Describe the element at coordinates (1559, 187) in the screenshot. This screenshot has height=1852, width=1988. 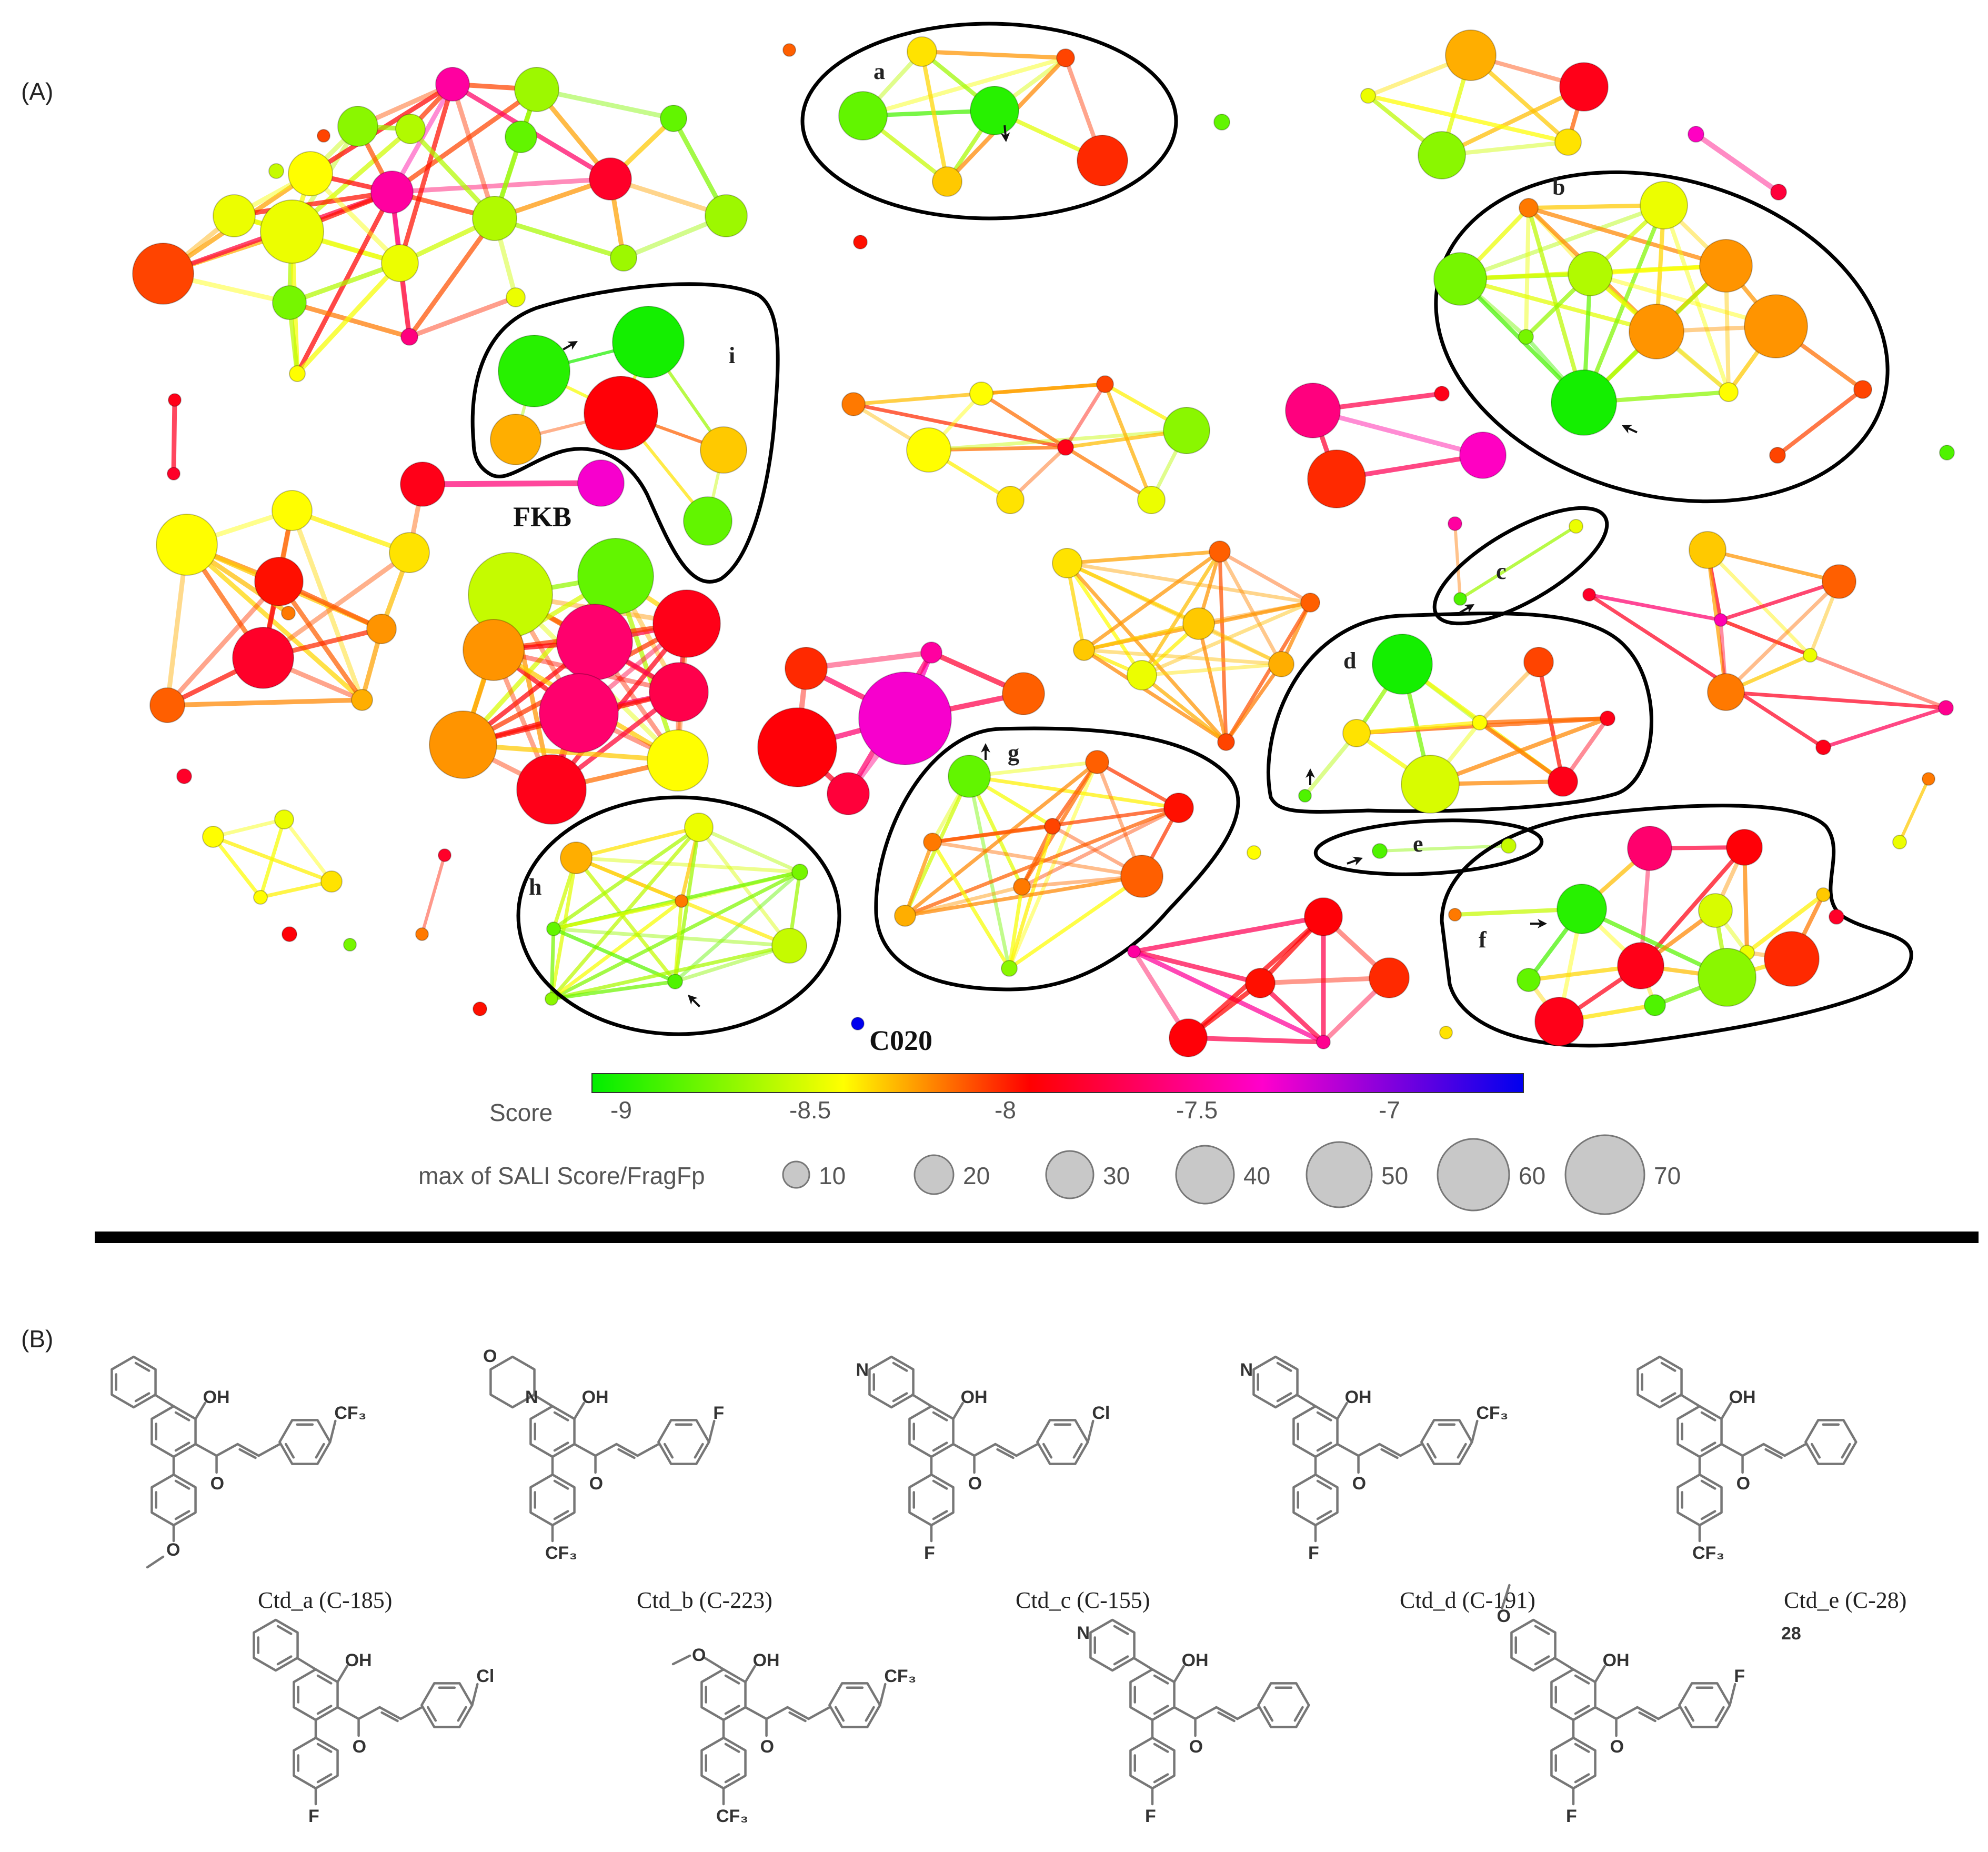
I see `cluster-letter-b: b` at that location.